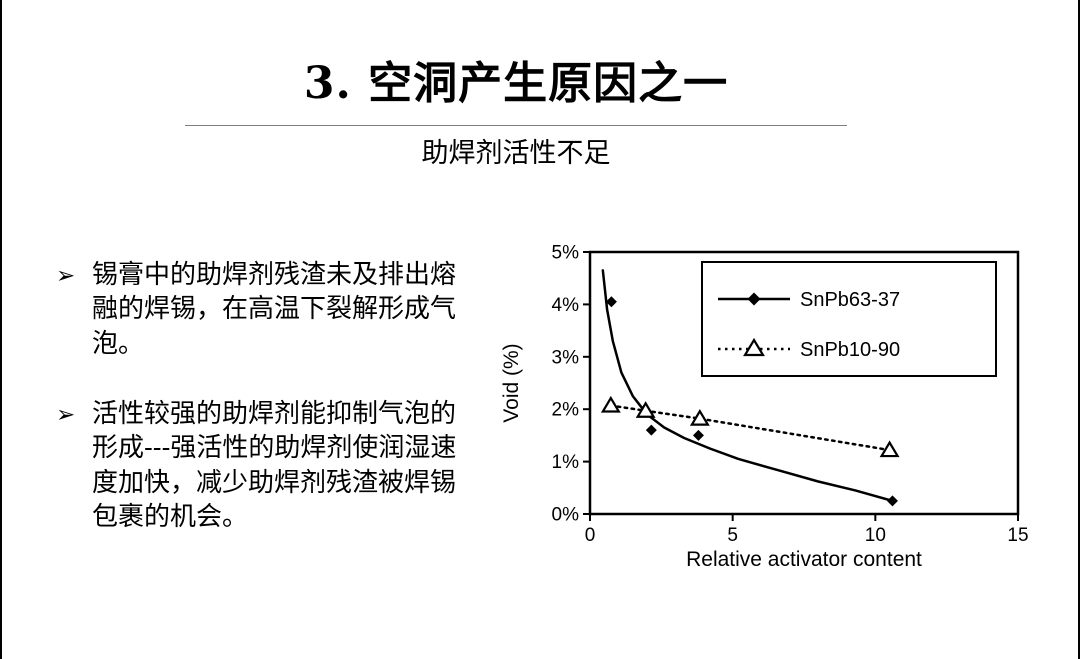 Image resolution: width=1080 pixels, height=659 pixels. I want to click on y-tick-label: 1%, so click(566, 462).